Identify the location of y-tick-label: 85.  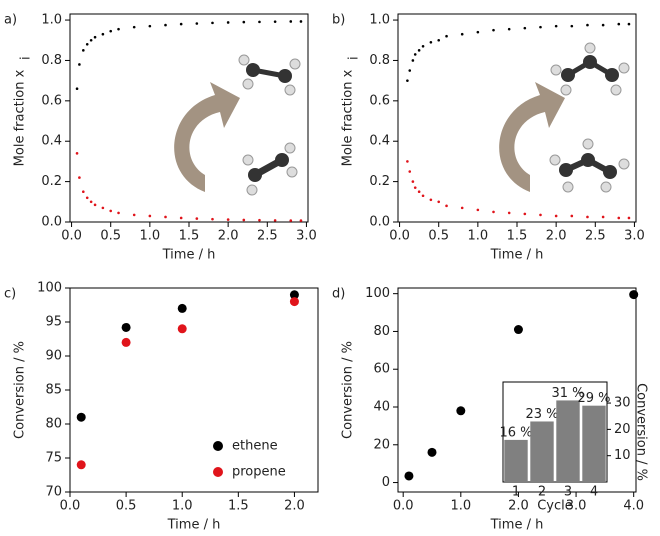
(53, 390).